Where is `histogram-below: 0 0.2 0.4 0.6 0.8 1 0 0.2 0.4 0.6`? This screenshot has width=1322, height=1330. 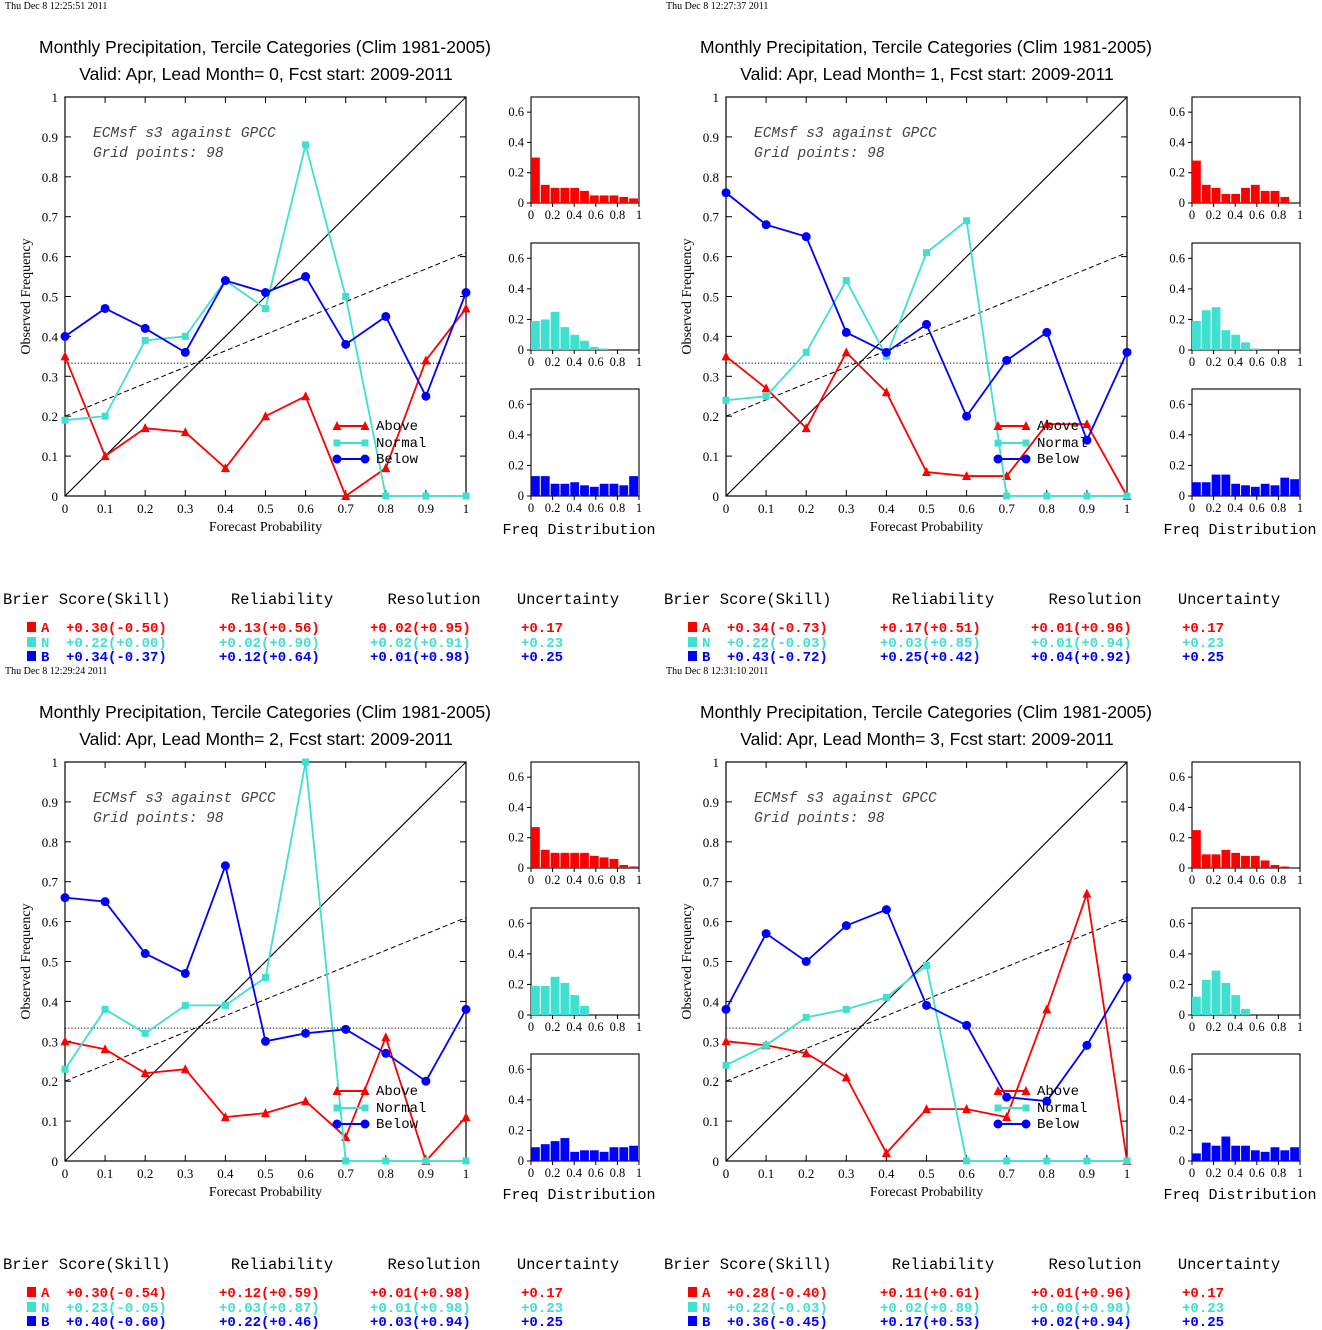 histogram-below: 0 0.2 0.4 0.6 0.8 1 0 0.2 0.4 0.6 is located at coordinates (575, 1116).